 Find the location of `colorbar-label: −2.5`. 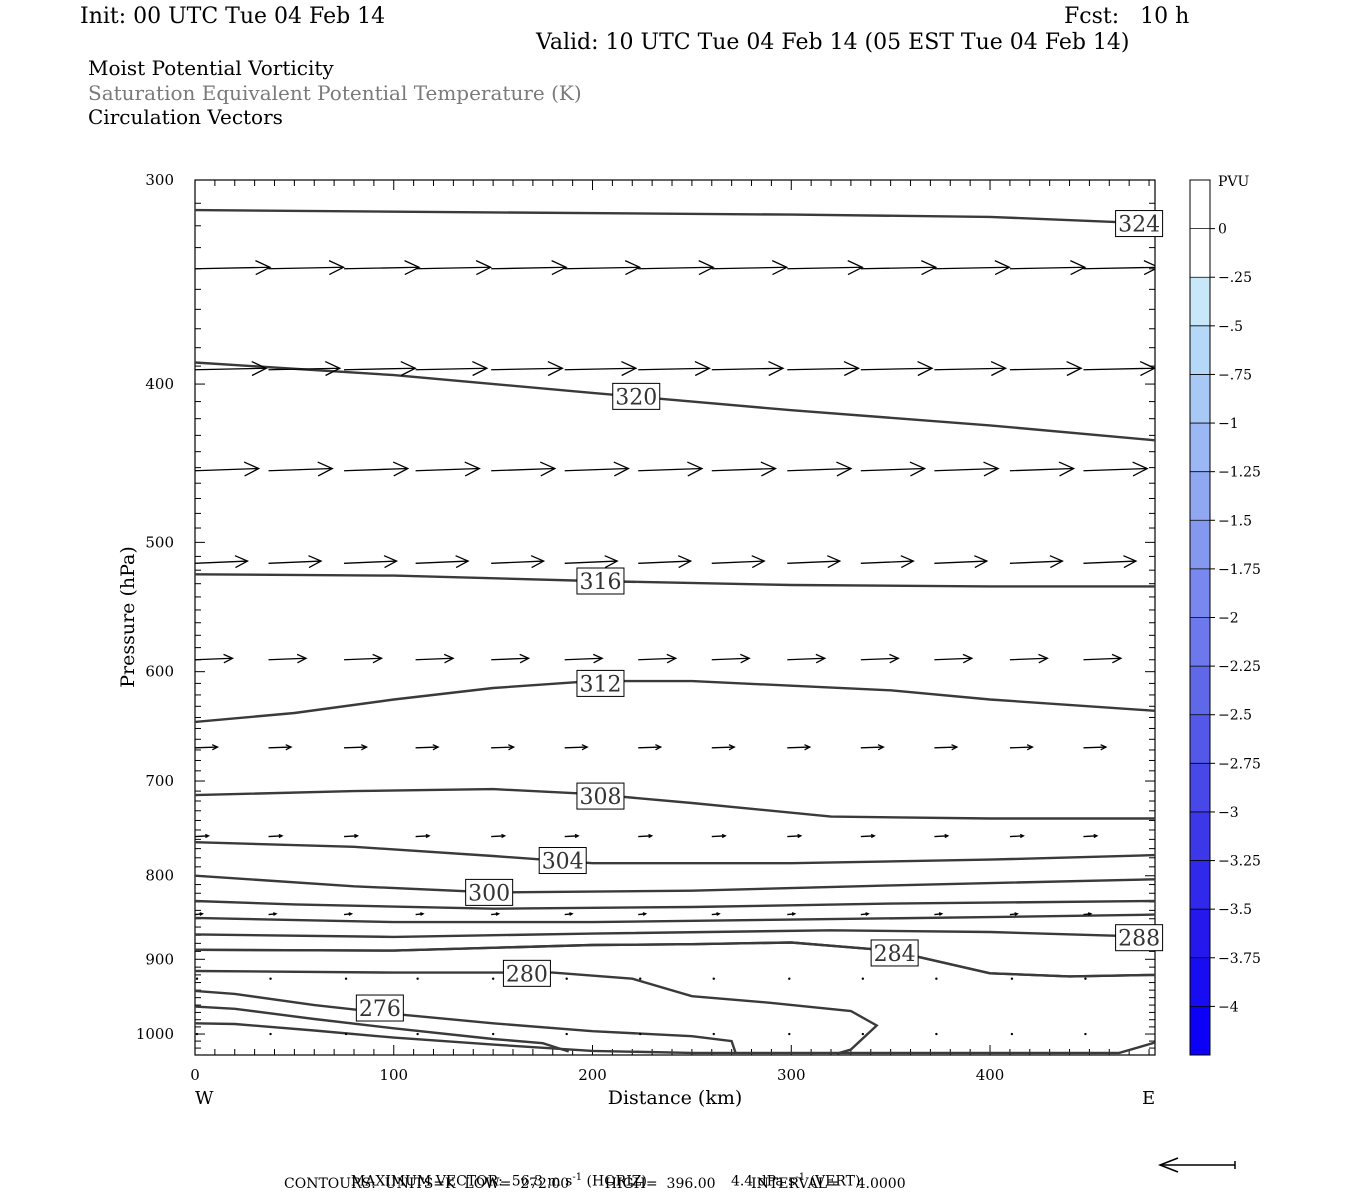

colorbar-label: −2.5 is located at coordinates (1235, 716).